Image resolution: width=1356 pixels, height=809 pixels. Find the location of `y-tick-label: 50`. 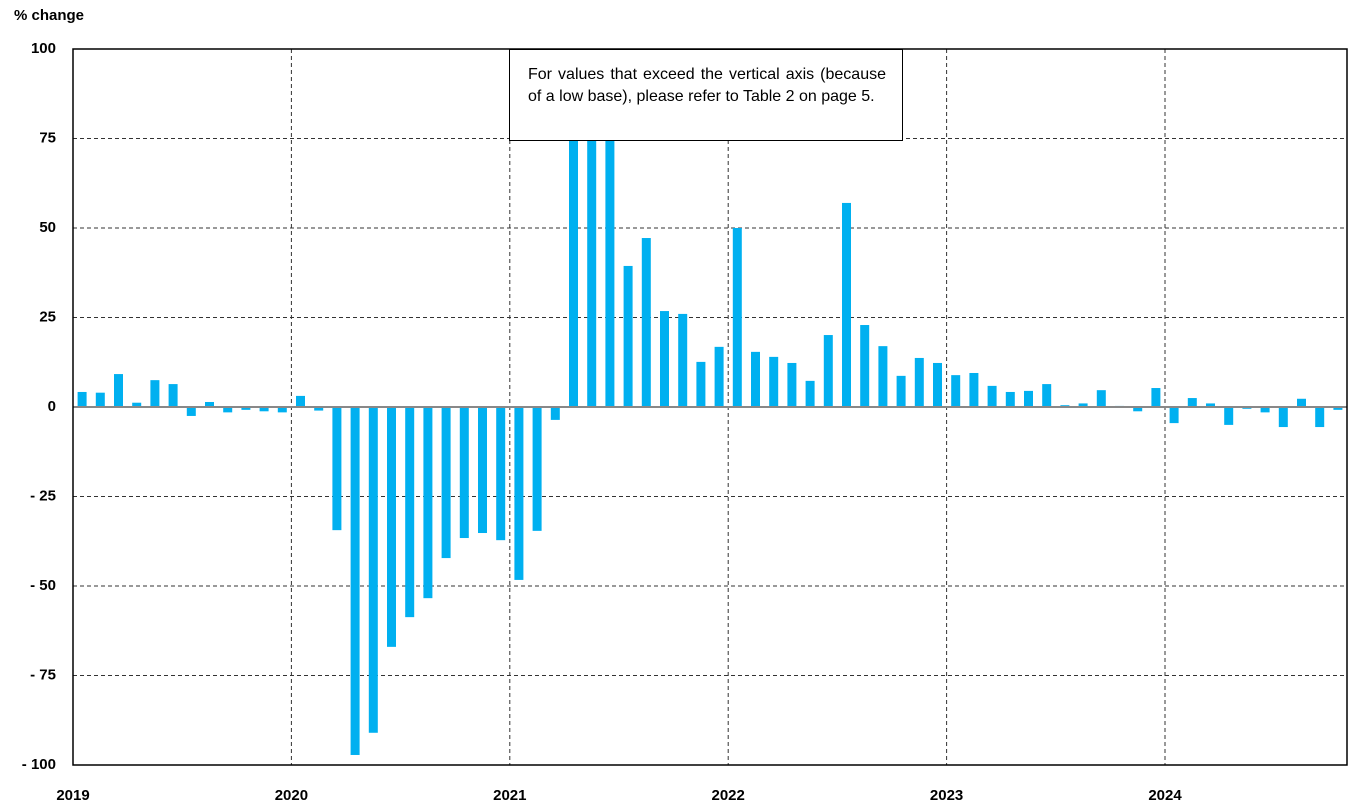

y-tick-label: 50 is located at coordinates (47, 227).